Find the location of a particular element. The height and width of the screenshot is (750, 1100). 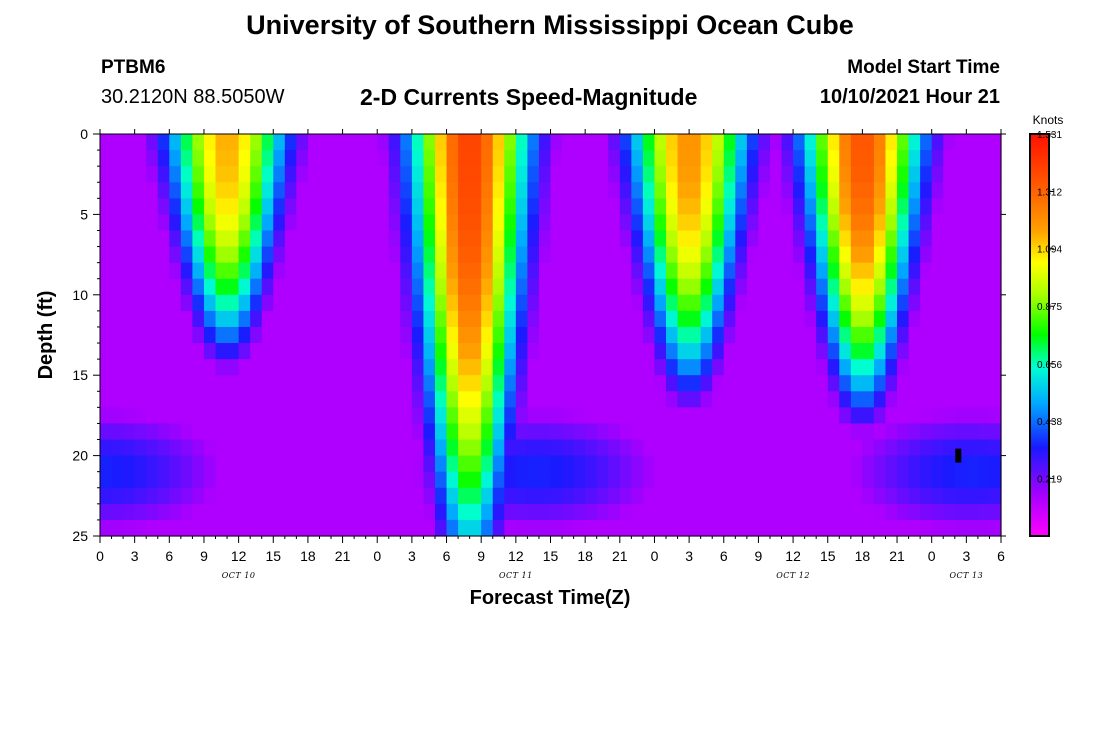

x-tick-label: 12 is located at coordinates (516, 556).